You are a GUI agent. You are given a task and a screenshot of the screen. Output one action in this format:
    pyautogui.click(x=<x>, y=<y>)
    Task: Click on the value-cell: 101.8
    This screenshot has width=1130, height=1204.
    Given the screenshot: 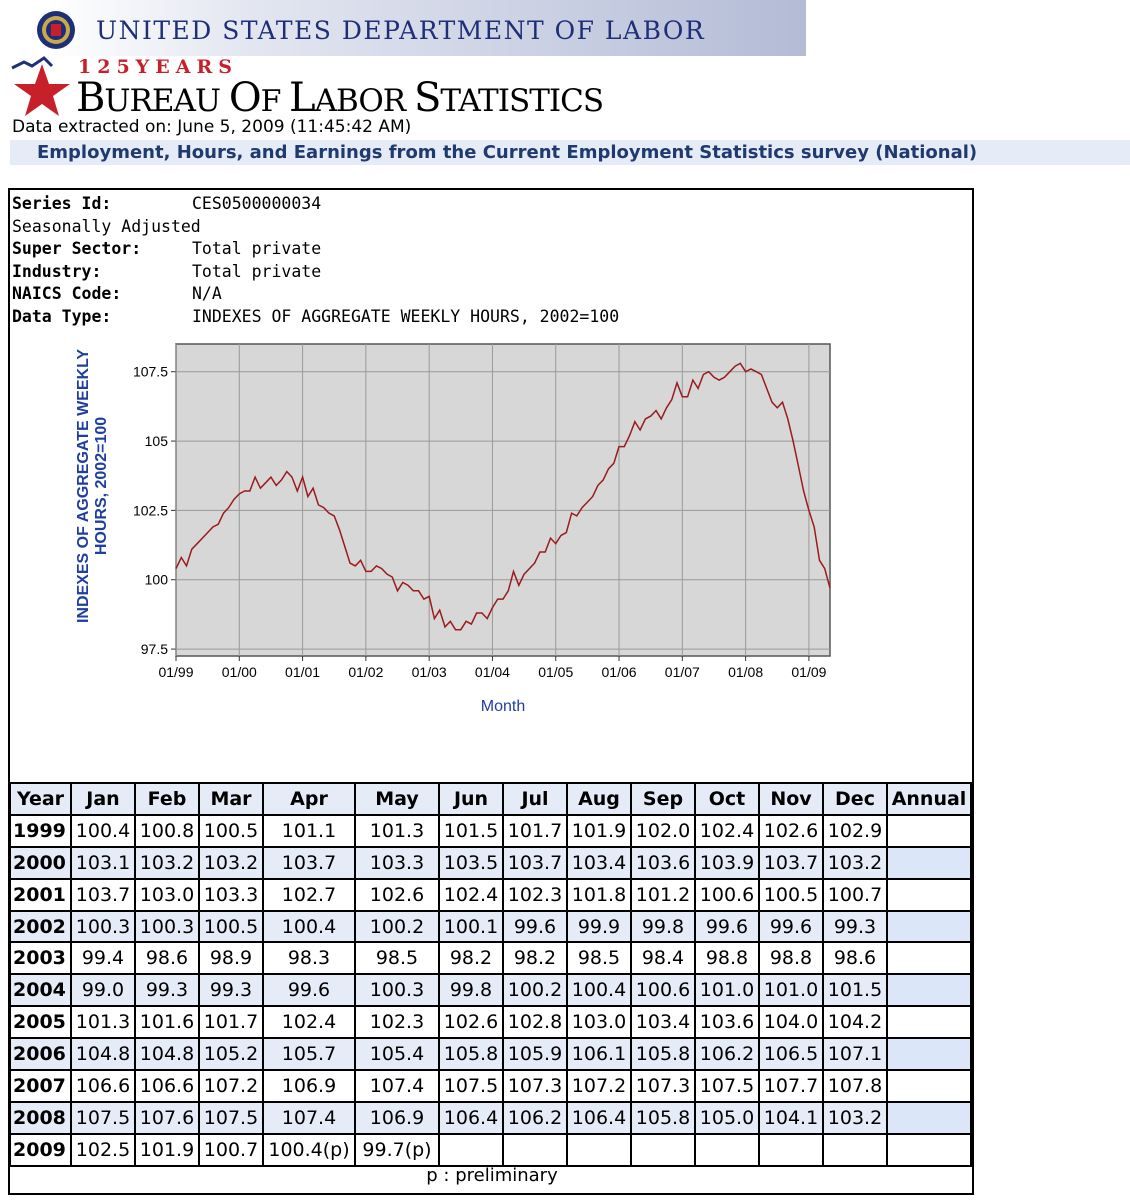 What is the action you would take?
    pyautogui.click(x=599, y=894)
    